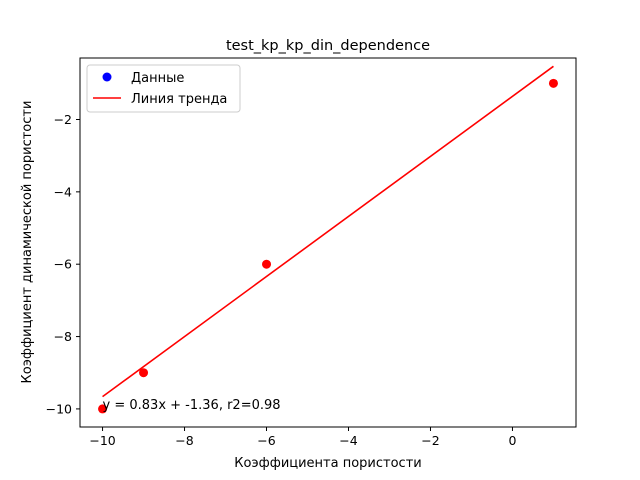  I want to click on legend: Данные Линия тренда, so click(163, 88).